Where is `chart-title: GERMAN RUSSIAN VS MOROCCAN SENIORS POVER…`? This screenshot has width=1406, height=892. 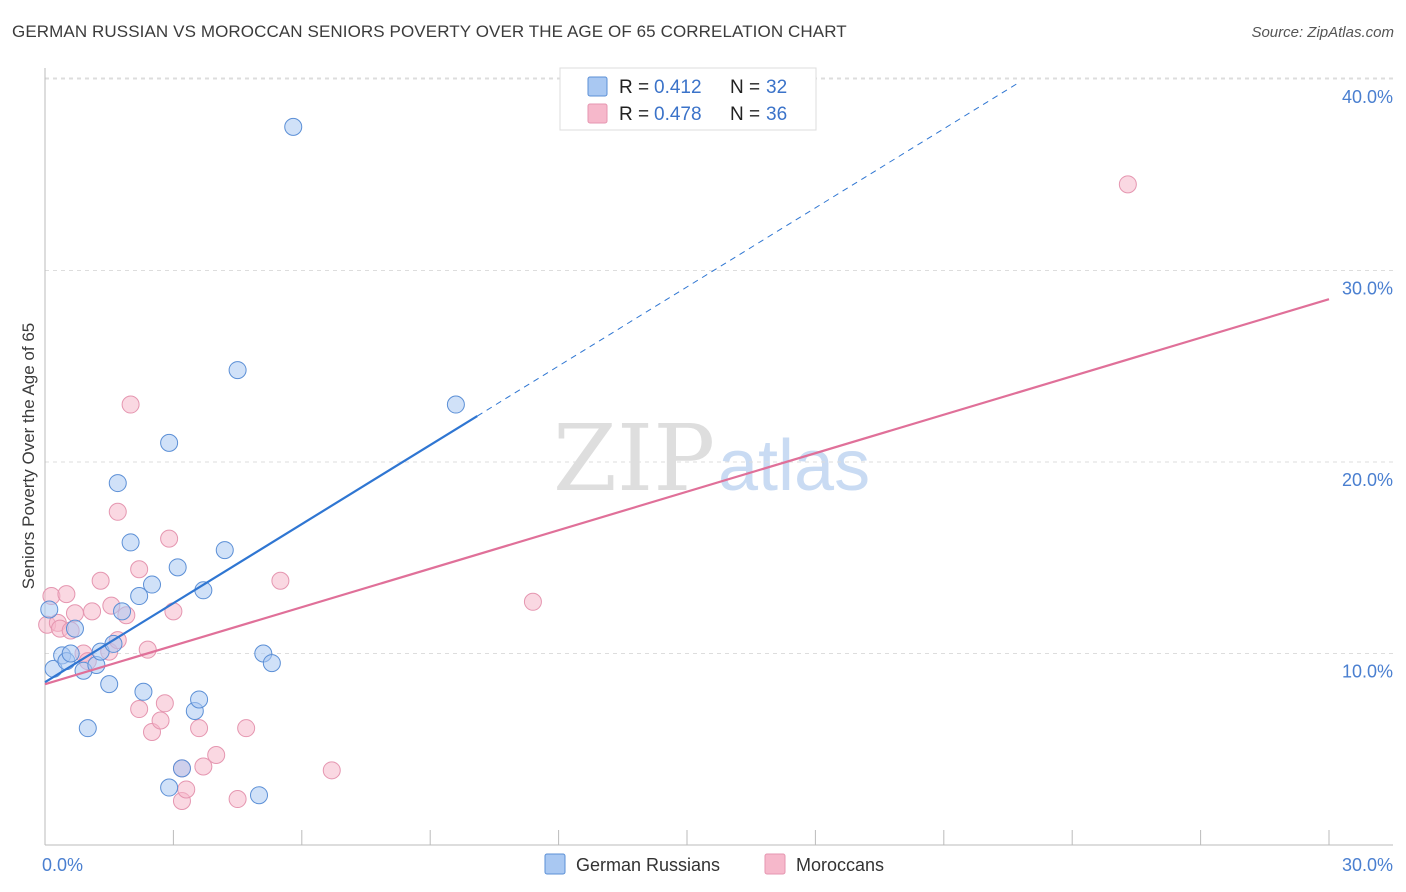
chart-title: GERMAN RUSSIAN VS MOROCCAN SENIORS POVER… is located at coordinates (429, 31).